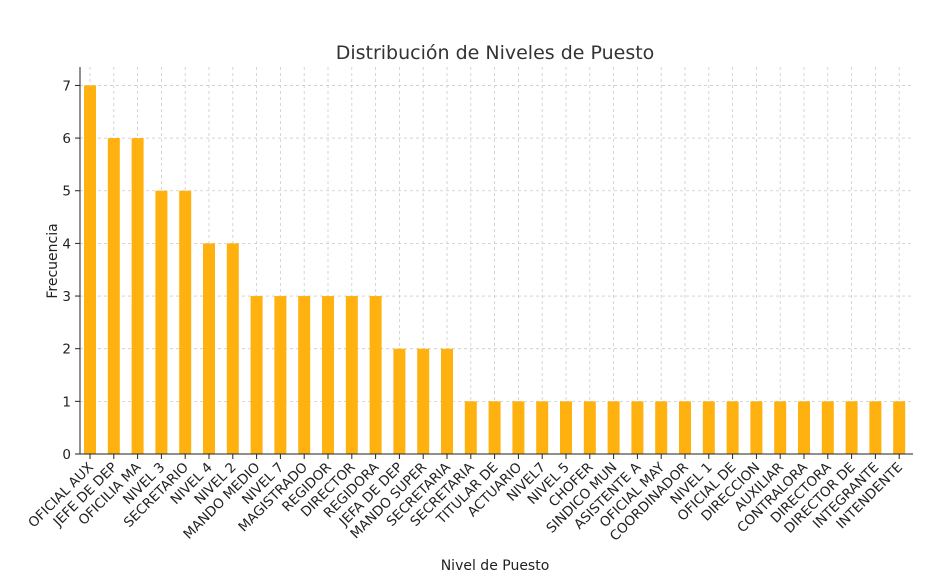 The image size is (935, 586). I want to click on chart-title: Distribución de Niveles de Puesto, so click(495, 53).